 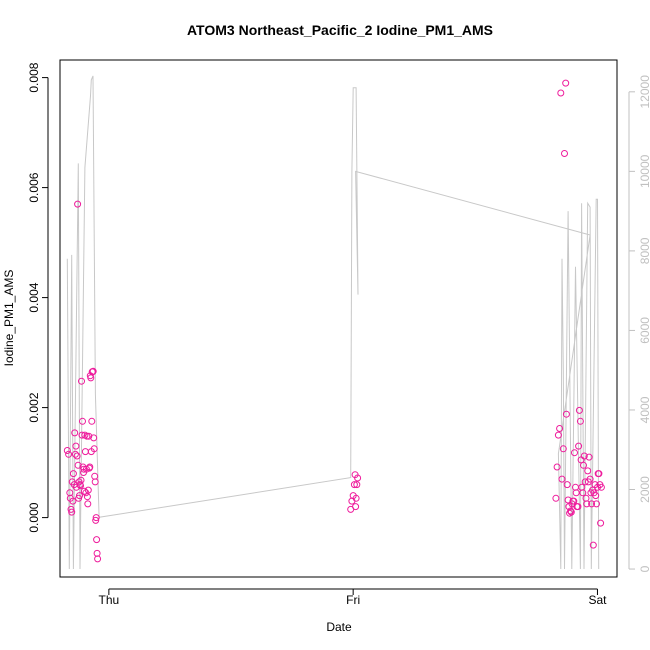 I want to click on x-tick-label: Fri, so click(x=353, y=600).